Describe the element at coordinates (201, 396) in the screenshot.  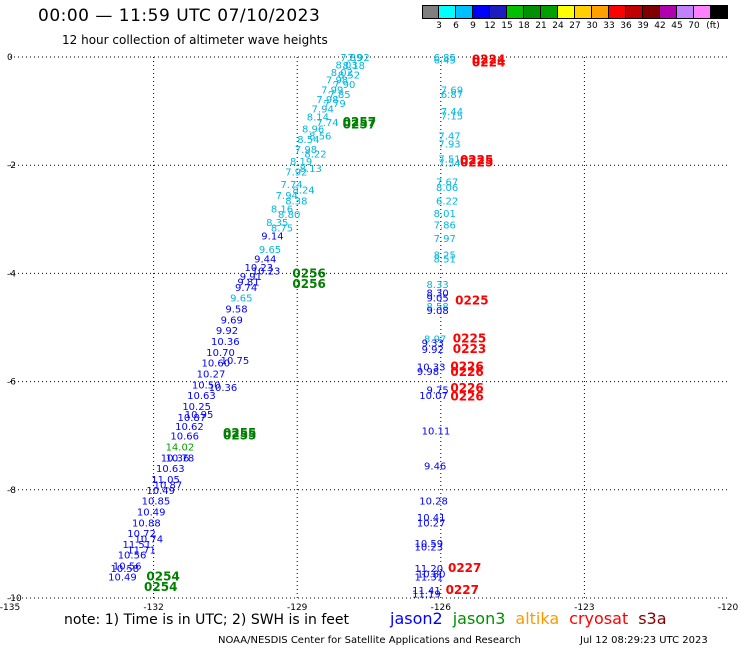
I see `wave-height-label: 10.63` at that location.